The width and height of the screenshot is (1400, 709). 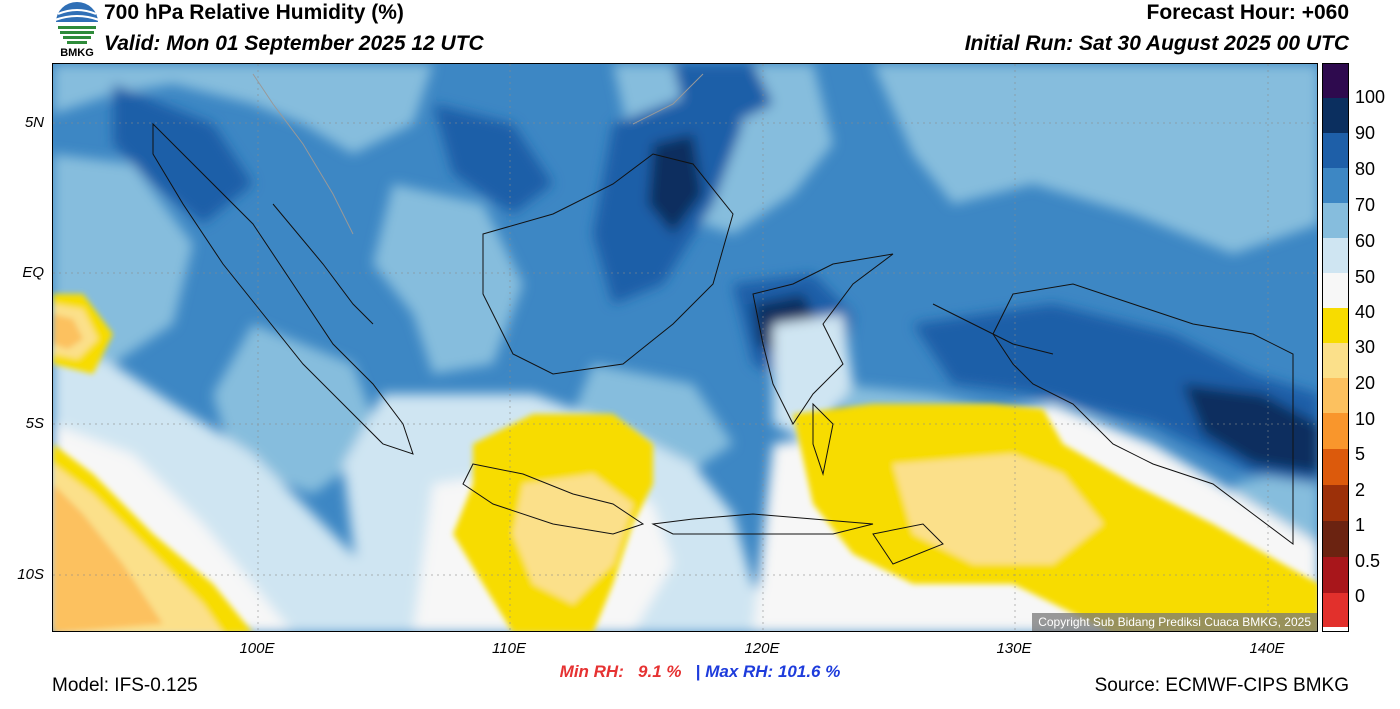 I want to click on lat-label-eq: EQ, so click(x=33, y=272).